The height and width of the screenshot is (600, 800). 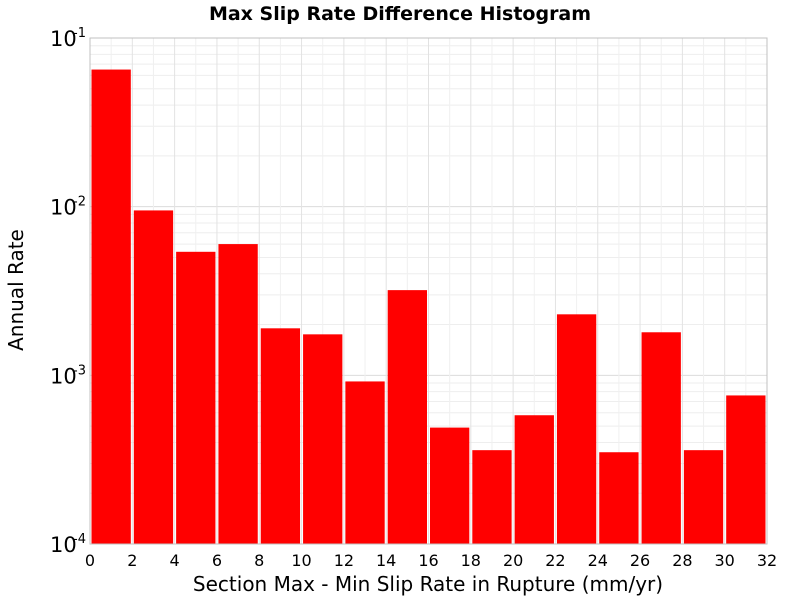 What do you see at coordinates (555, 560) in the screenshot?
I see `x-tick-label: 22` at bounding box center [555, 560].